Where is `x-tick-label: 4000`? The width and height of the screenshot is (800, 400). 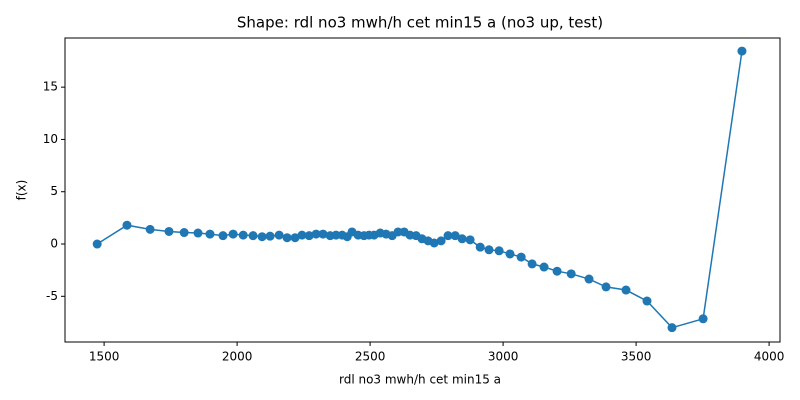
x-tick-label: 4000 is located at coordinates (769, 357).